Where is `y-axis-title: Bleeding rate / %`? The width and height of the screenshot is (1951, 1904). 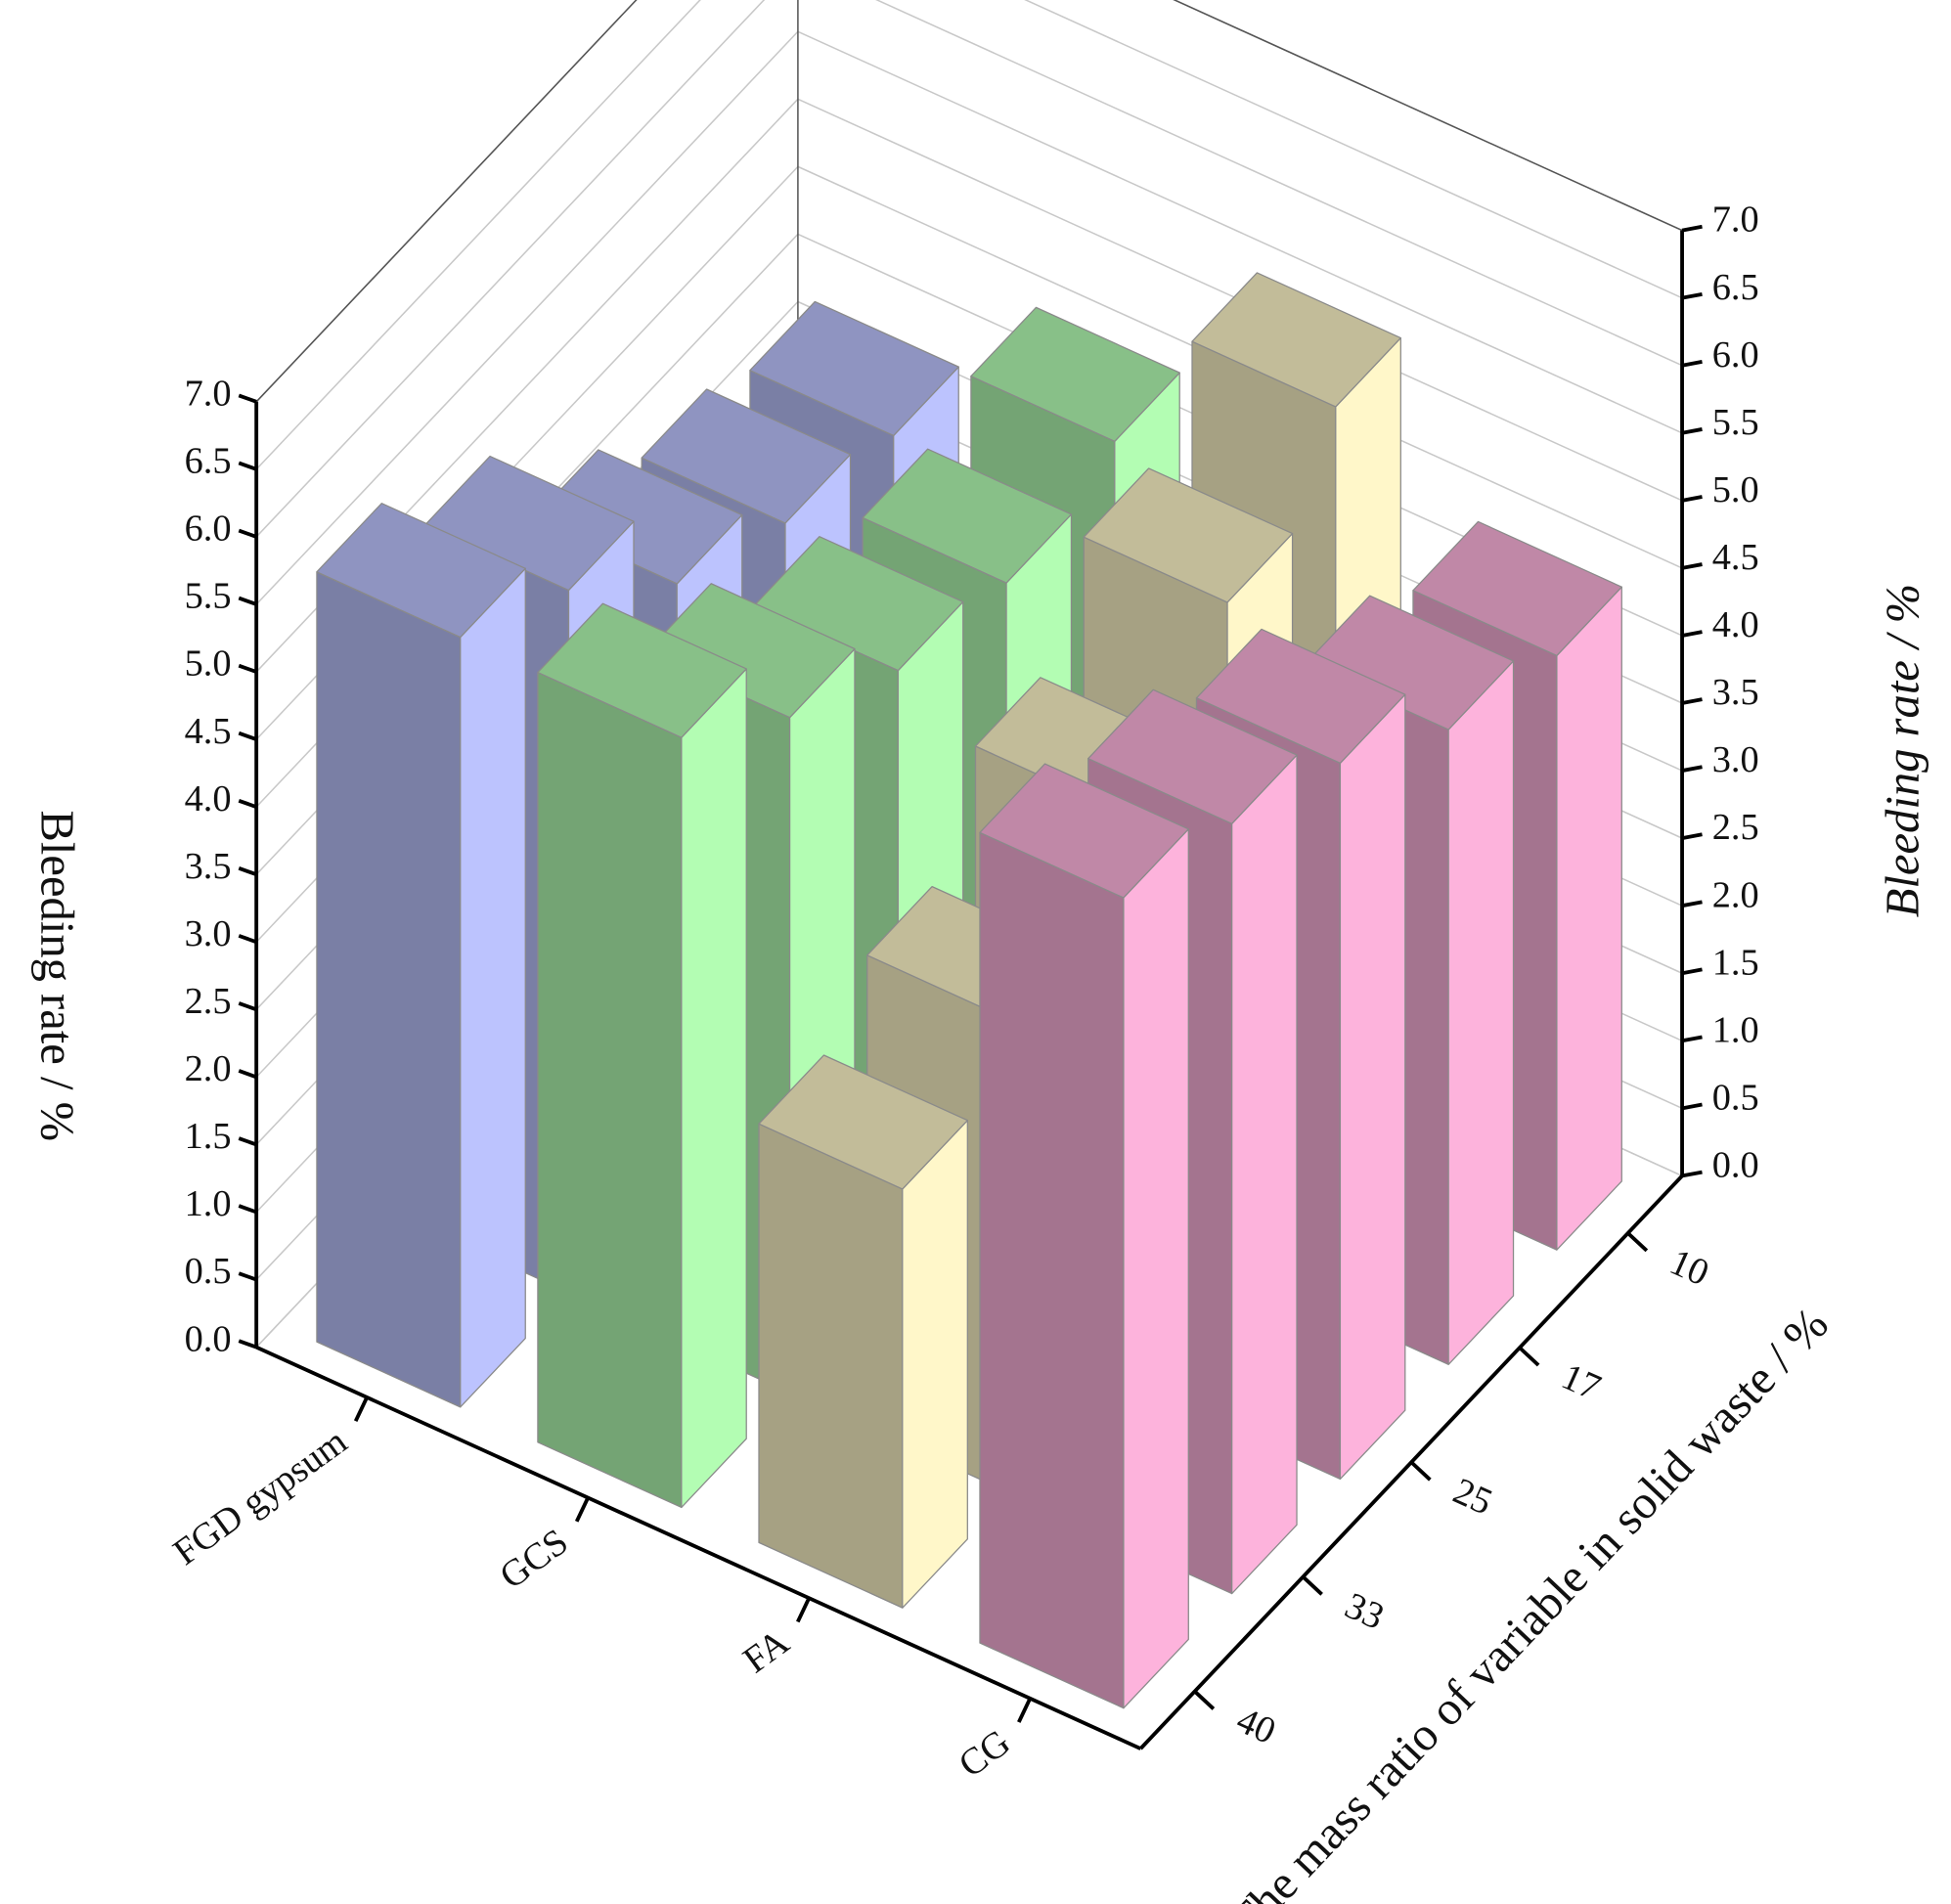 y-axis-title: Bleeding rate / % is located at coordinates (57, 976).